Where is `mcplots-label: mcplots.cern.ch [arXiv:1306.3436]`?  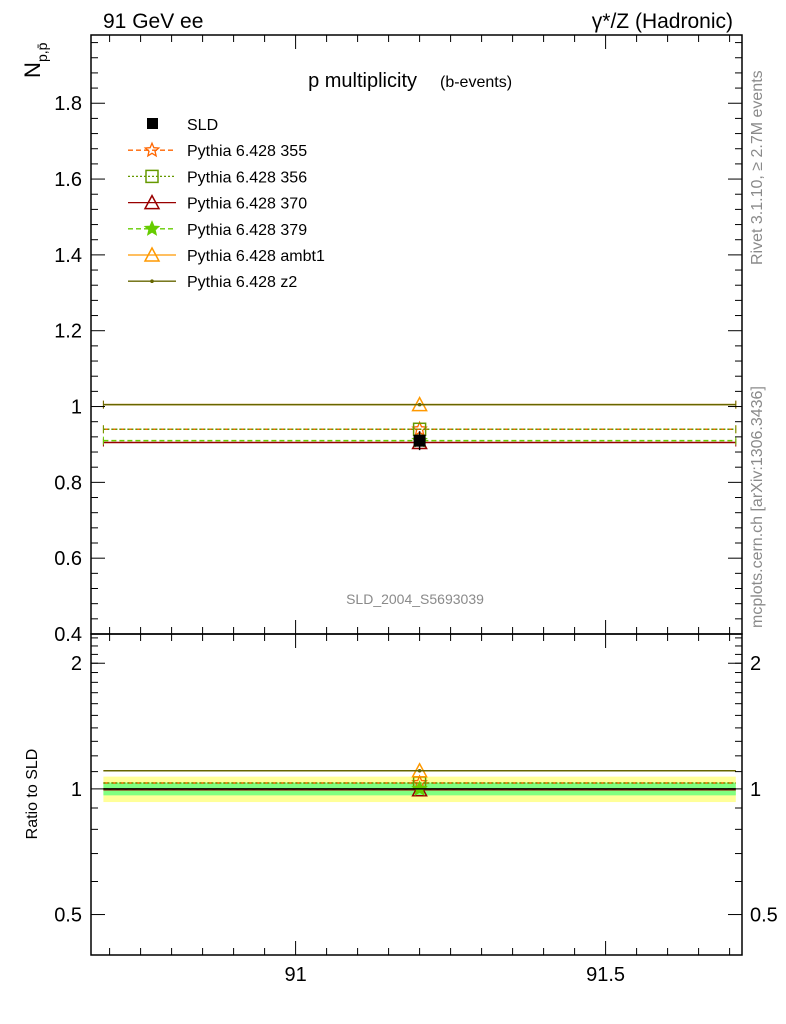
mcplots-label: mcplots.cern.ch [arXiv:1306.3436] is located at coordinates (757, 507).